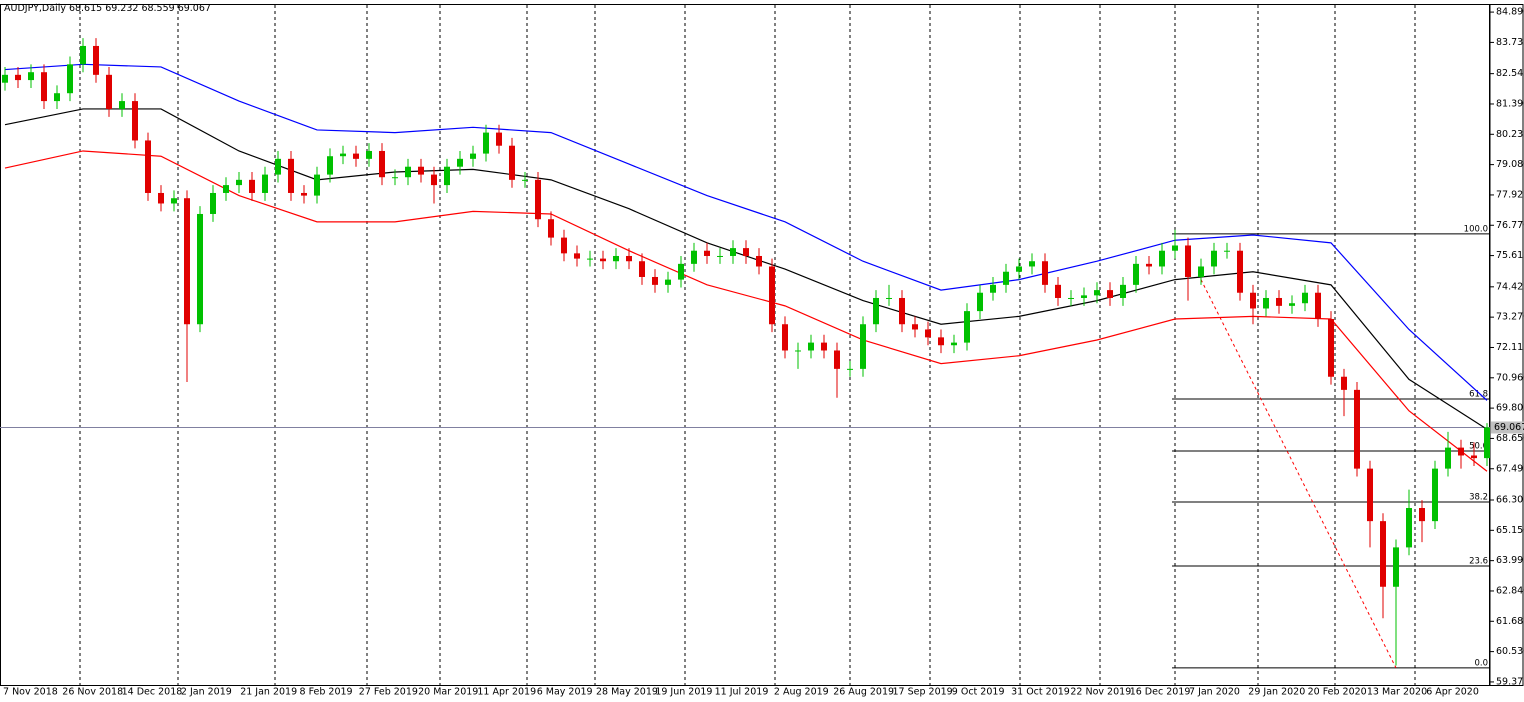 The image size is (1524, 702). Describe the element at coordinates (1478, 562) in the screenshot. I see `fib-label: 23.6` at that location.